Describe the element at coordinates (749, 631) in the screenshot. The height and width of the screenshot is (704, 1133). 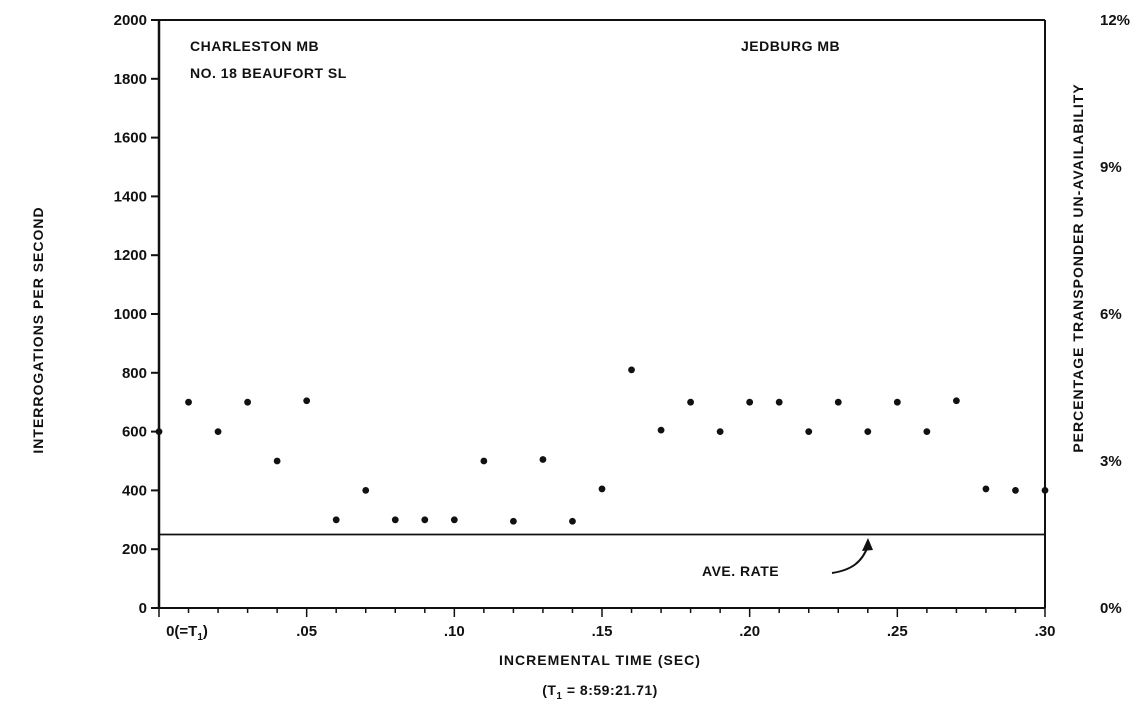
I see `x-tick-label: .20` at that location.